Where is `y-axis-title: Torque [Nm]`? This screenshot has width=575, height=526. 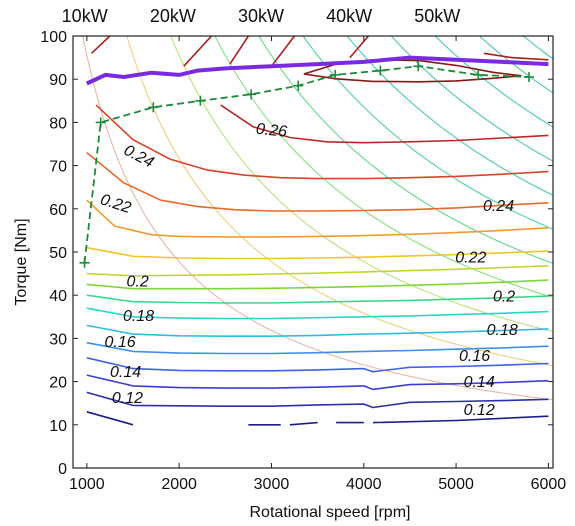
y-axis-title: Torque [Nm] is located at coordinates (21, 261).